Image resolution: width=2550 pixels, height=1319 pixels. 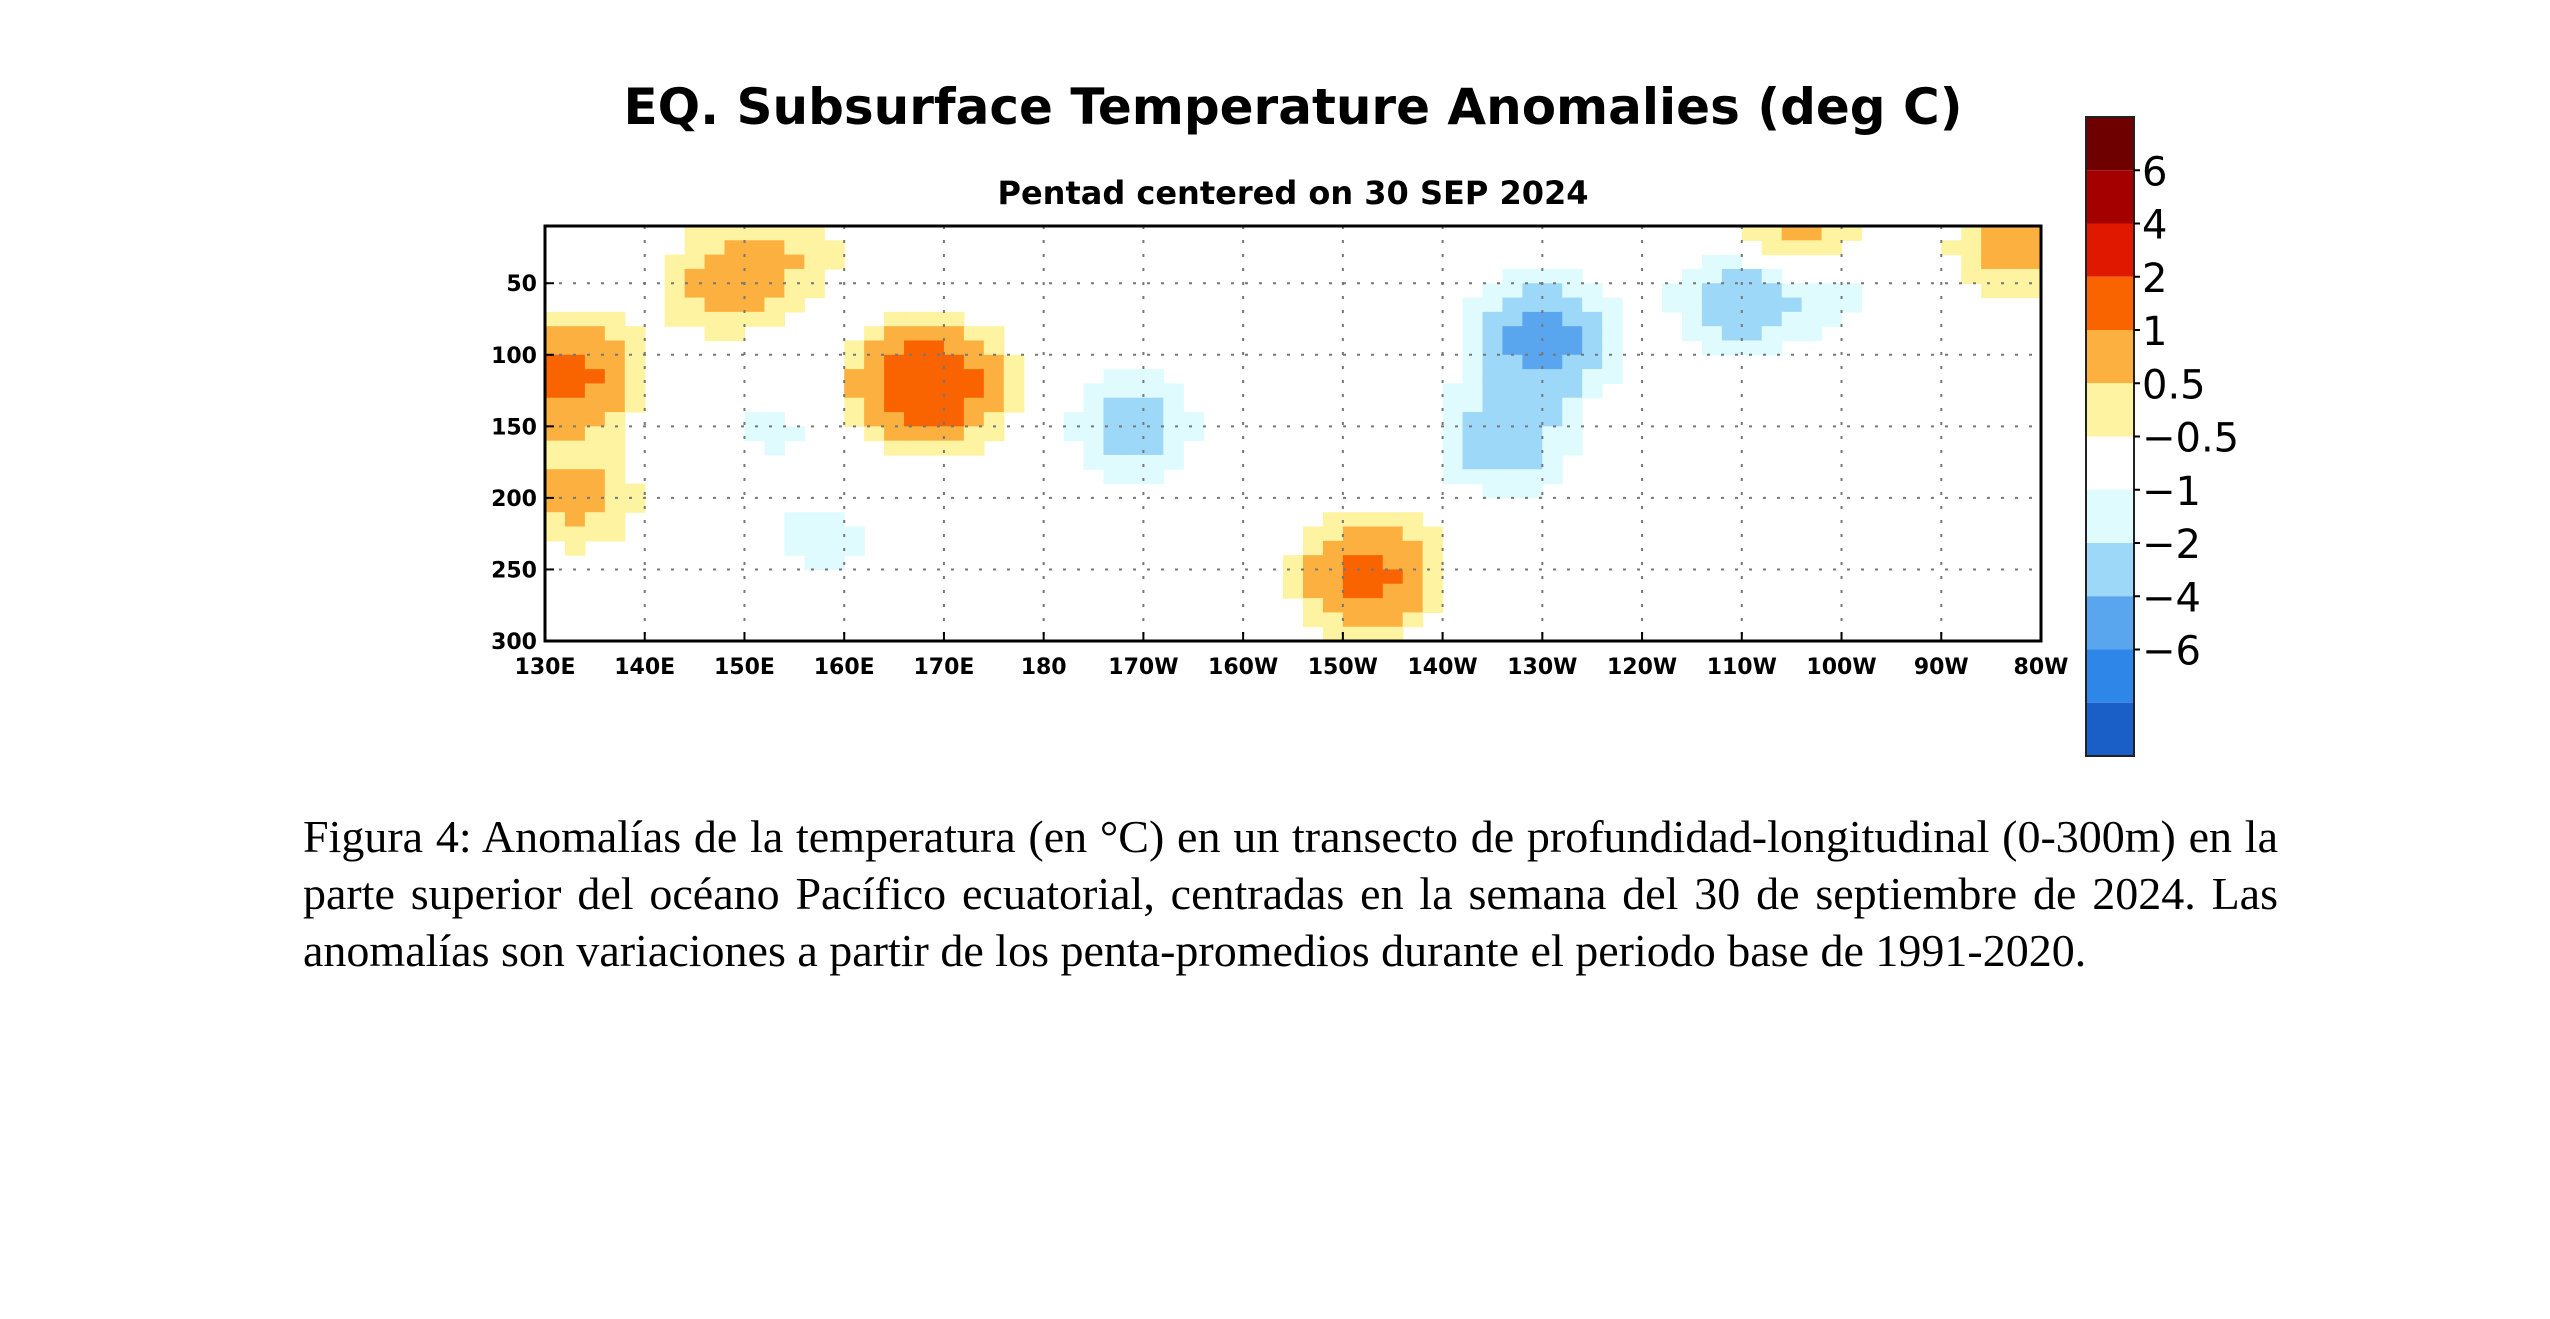 What do you see at coordinates (514, 642) in the screenshot?
I see `y-tick-label: 300` at bounding box center [514, 642].